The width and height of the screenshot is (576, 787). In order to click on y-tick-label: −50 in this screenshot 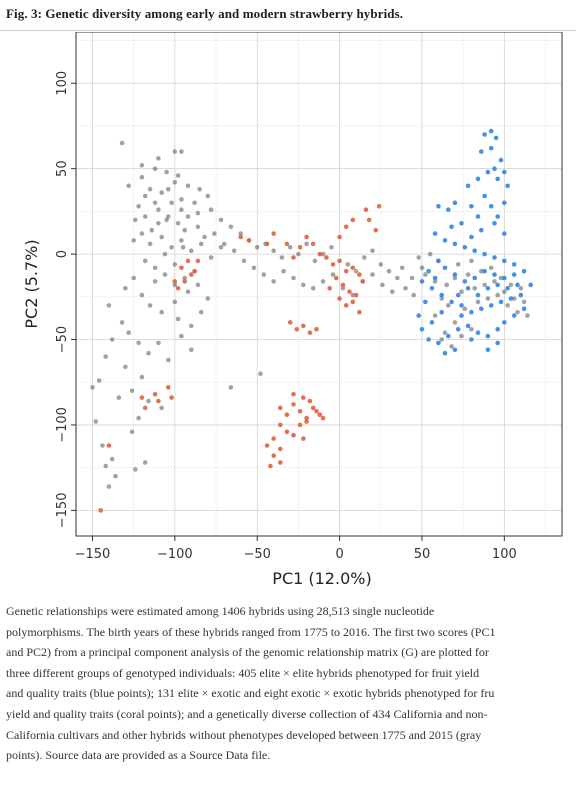, I will do `click(62, 339)`.